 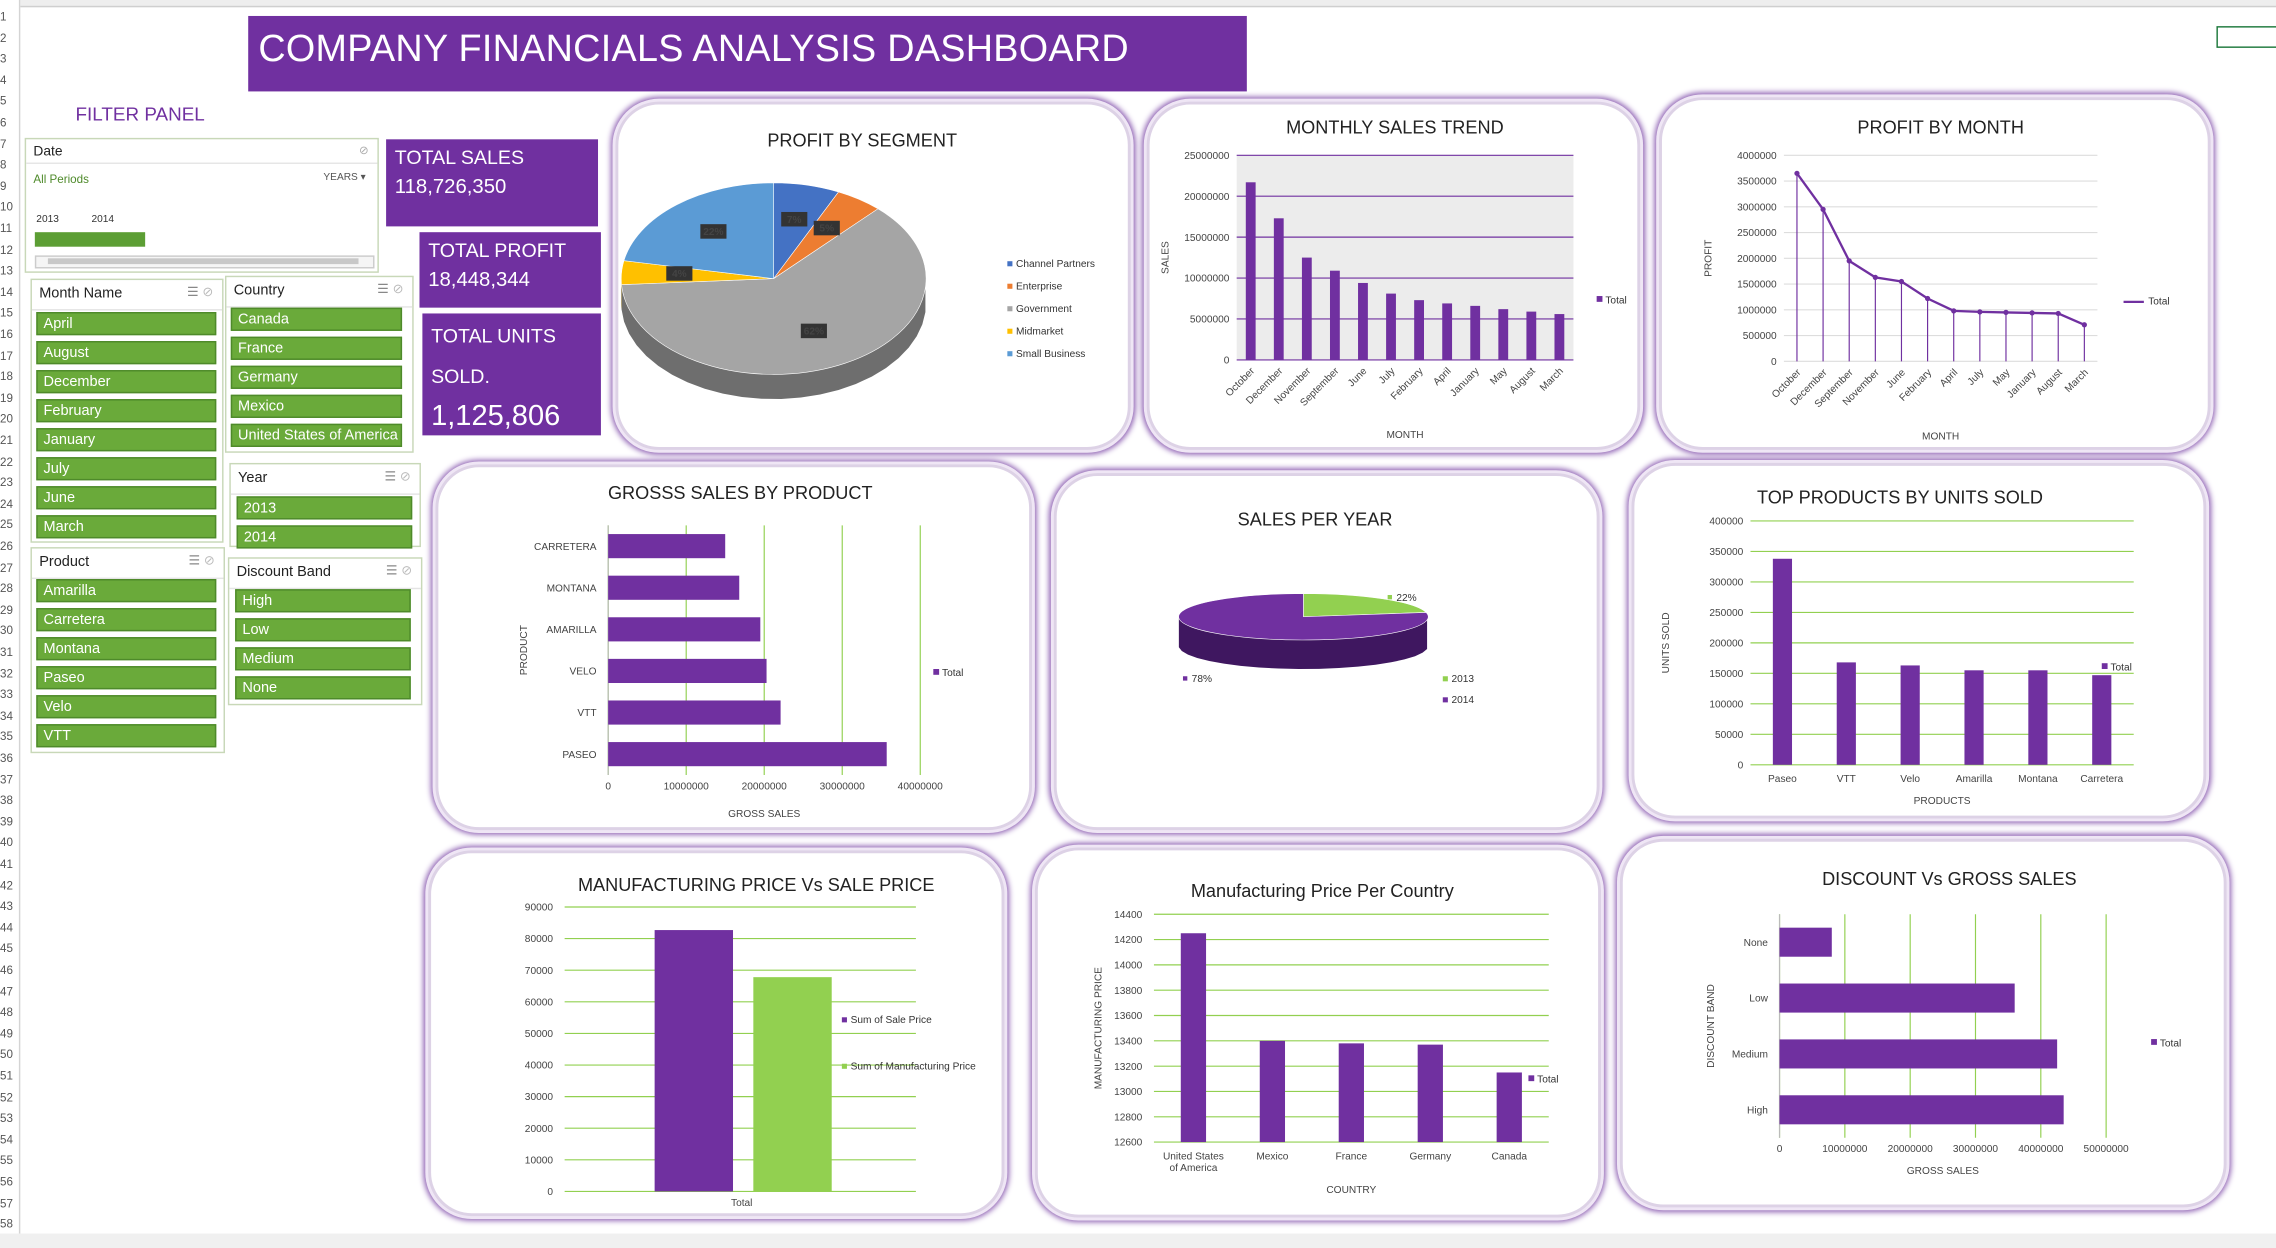 I want to click on row-number: 44, so click(x=6, y=928).